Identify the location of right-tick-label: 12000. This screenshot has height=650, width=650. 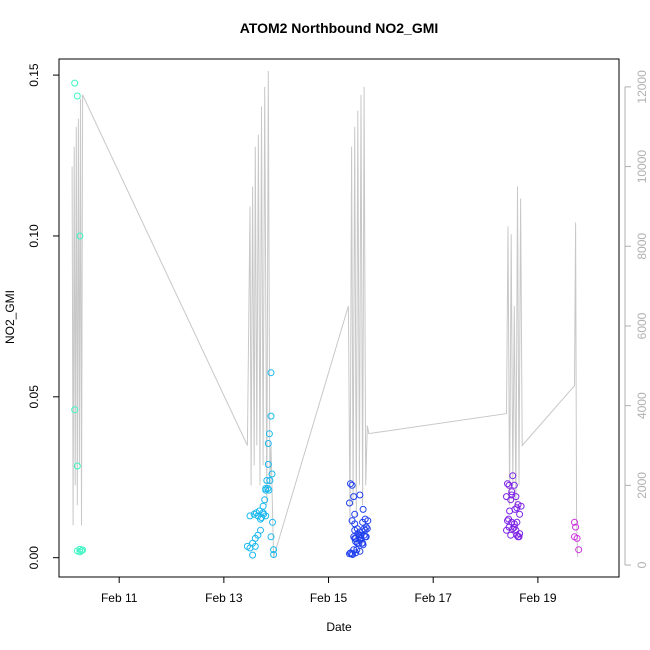
(642, 87).